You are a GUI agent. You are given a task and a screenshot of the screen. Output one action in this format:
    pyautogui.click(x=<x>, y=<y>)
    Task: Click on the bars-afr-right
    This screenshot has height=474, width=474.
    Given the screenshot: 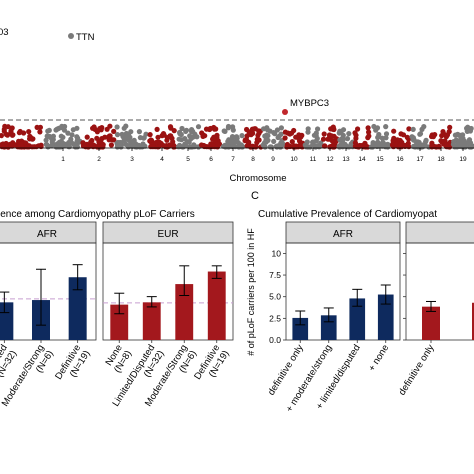 What is the action you would take?
    pyautogui.click(x=343, y=312)
    